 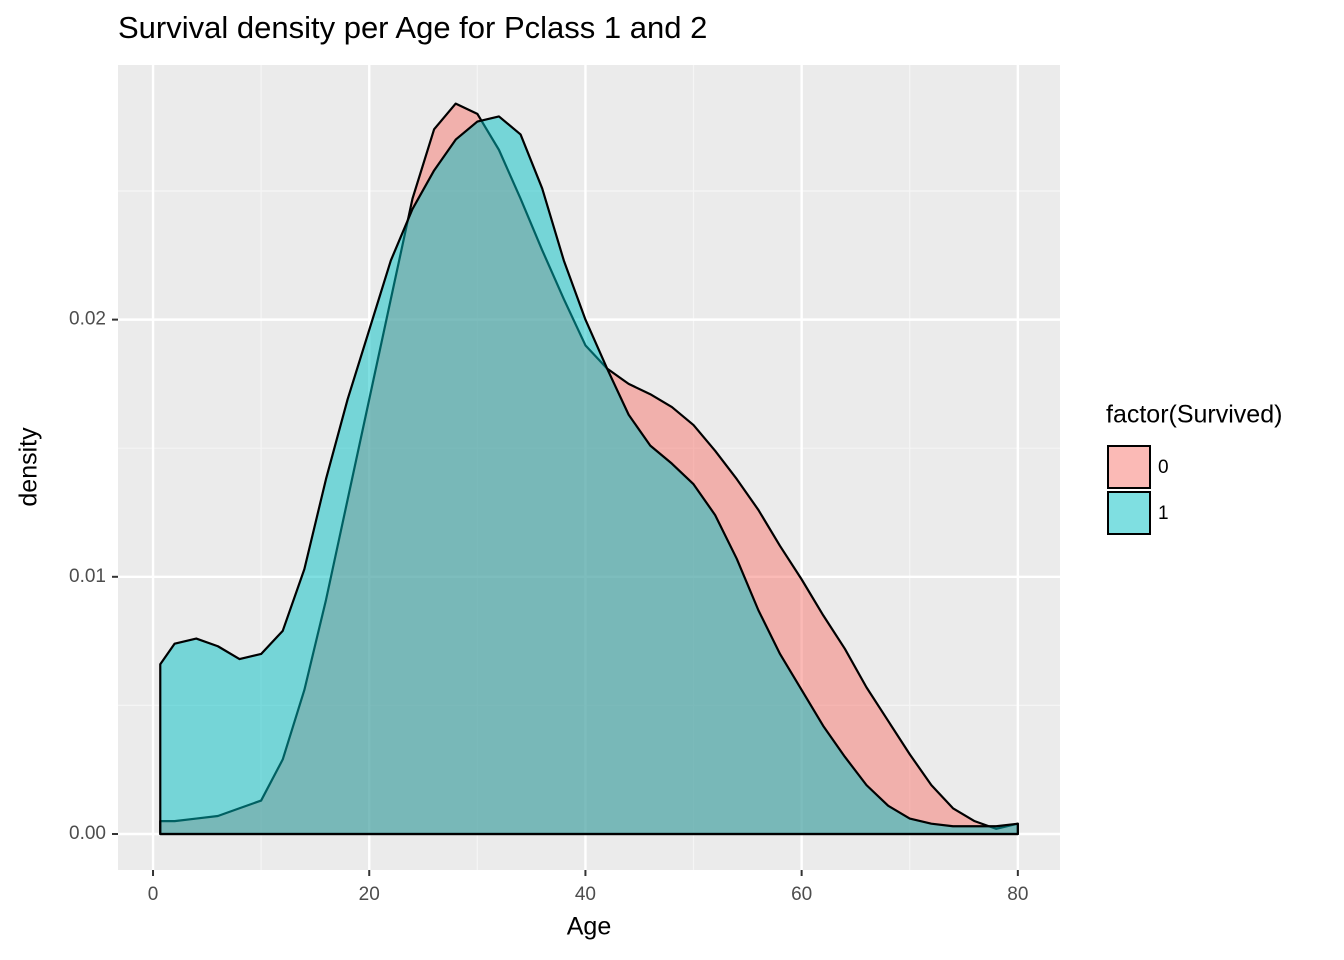 I want to click on y-tick-label: 0.00, so click(x=87, y=833).